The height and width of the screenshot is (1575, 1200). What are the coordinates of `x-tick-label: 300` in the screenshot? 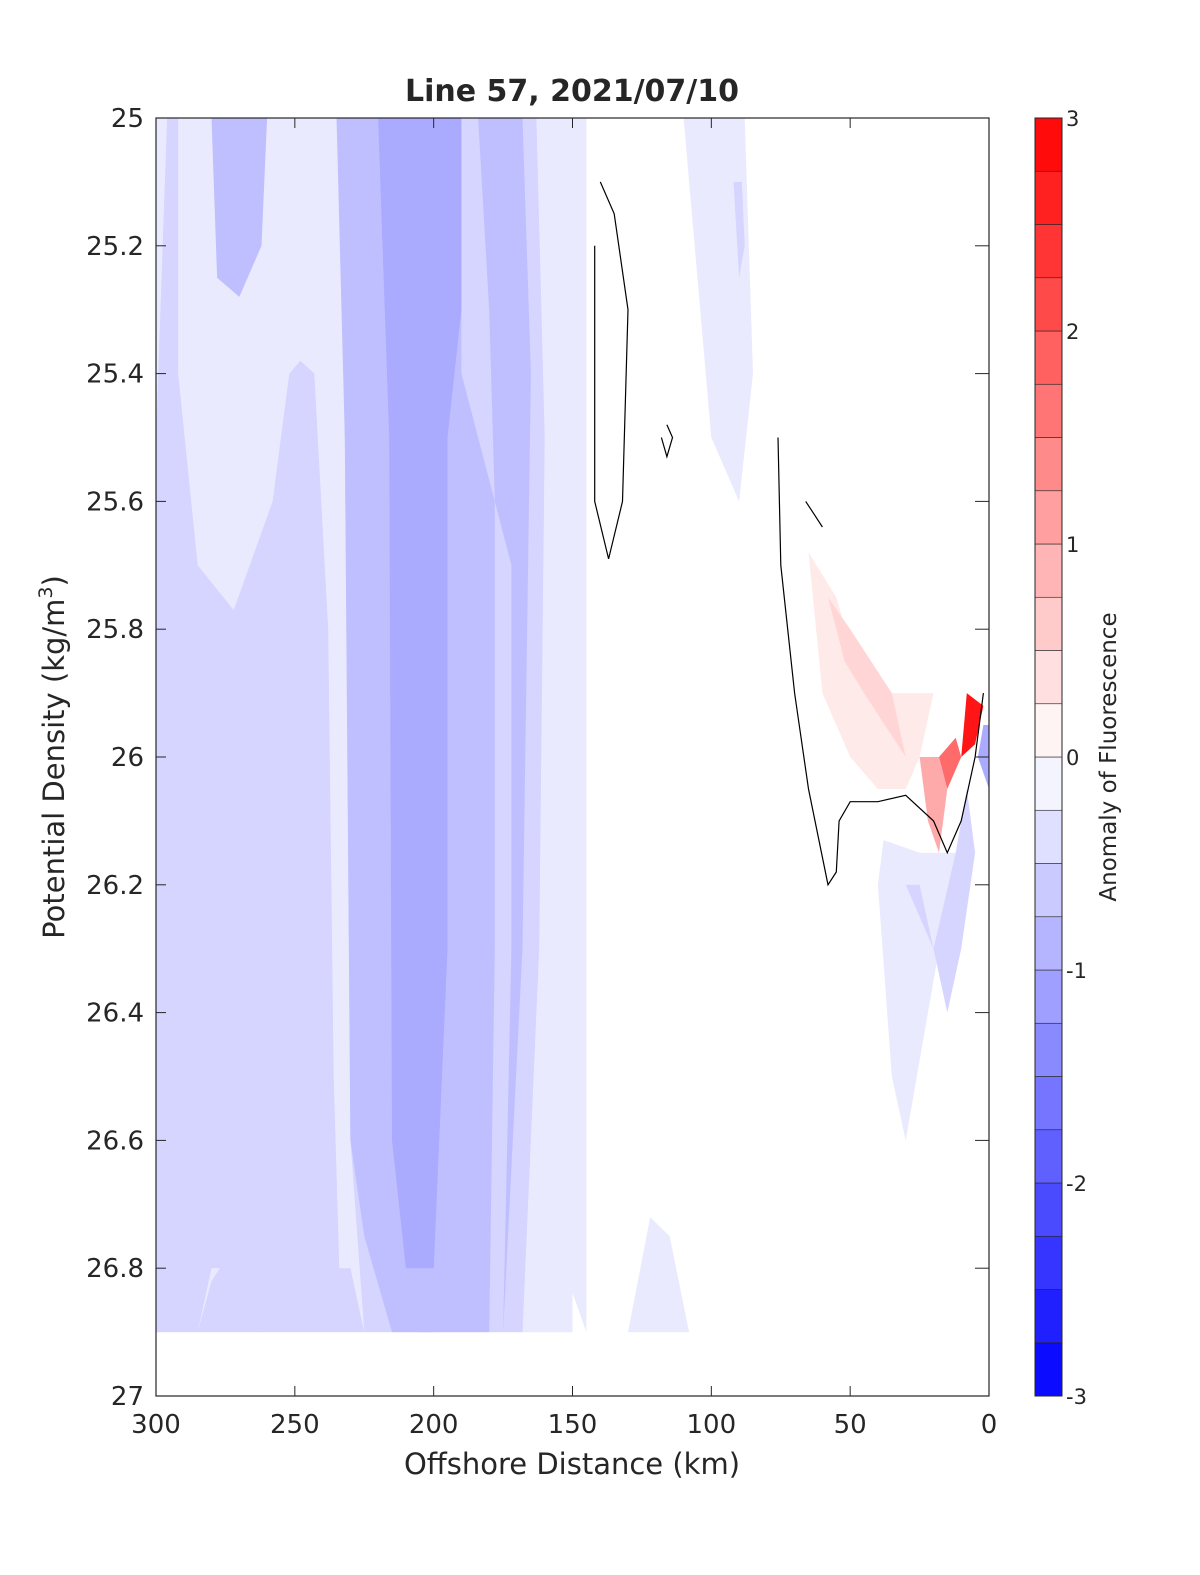 It's located at (156, 1425).